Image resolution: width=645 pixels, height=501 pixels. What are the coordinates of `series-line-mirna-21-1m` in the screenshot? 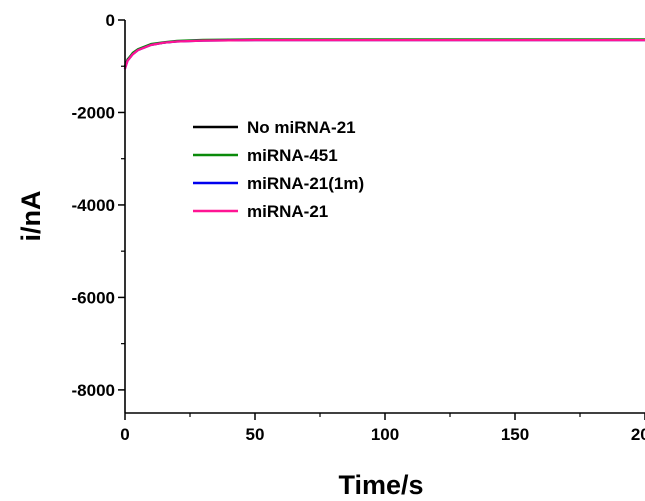 It's located at (384, 54).